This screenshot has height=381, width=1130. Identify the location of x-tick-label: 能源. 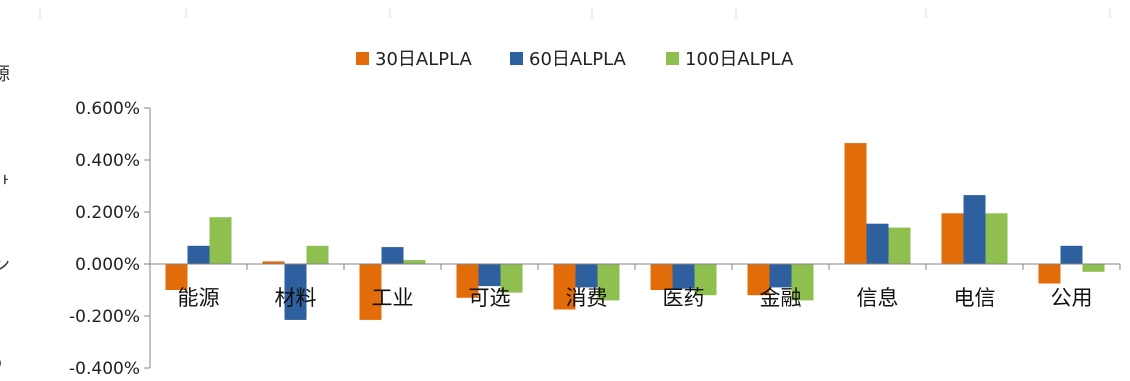
(199, 298).